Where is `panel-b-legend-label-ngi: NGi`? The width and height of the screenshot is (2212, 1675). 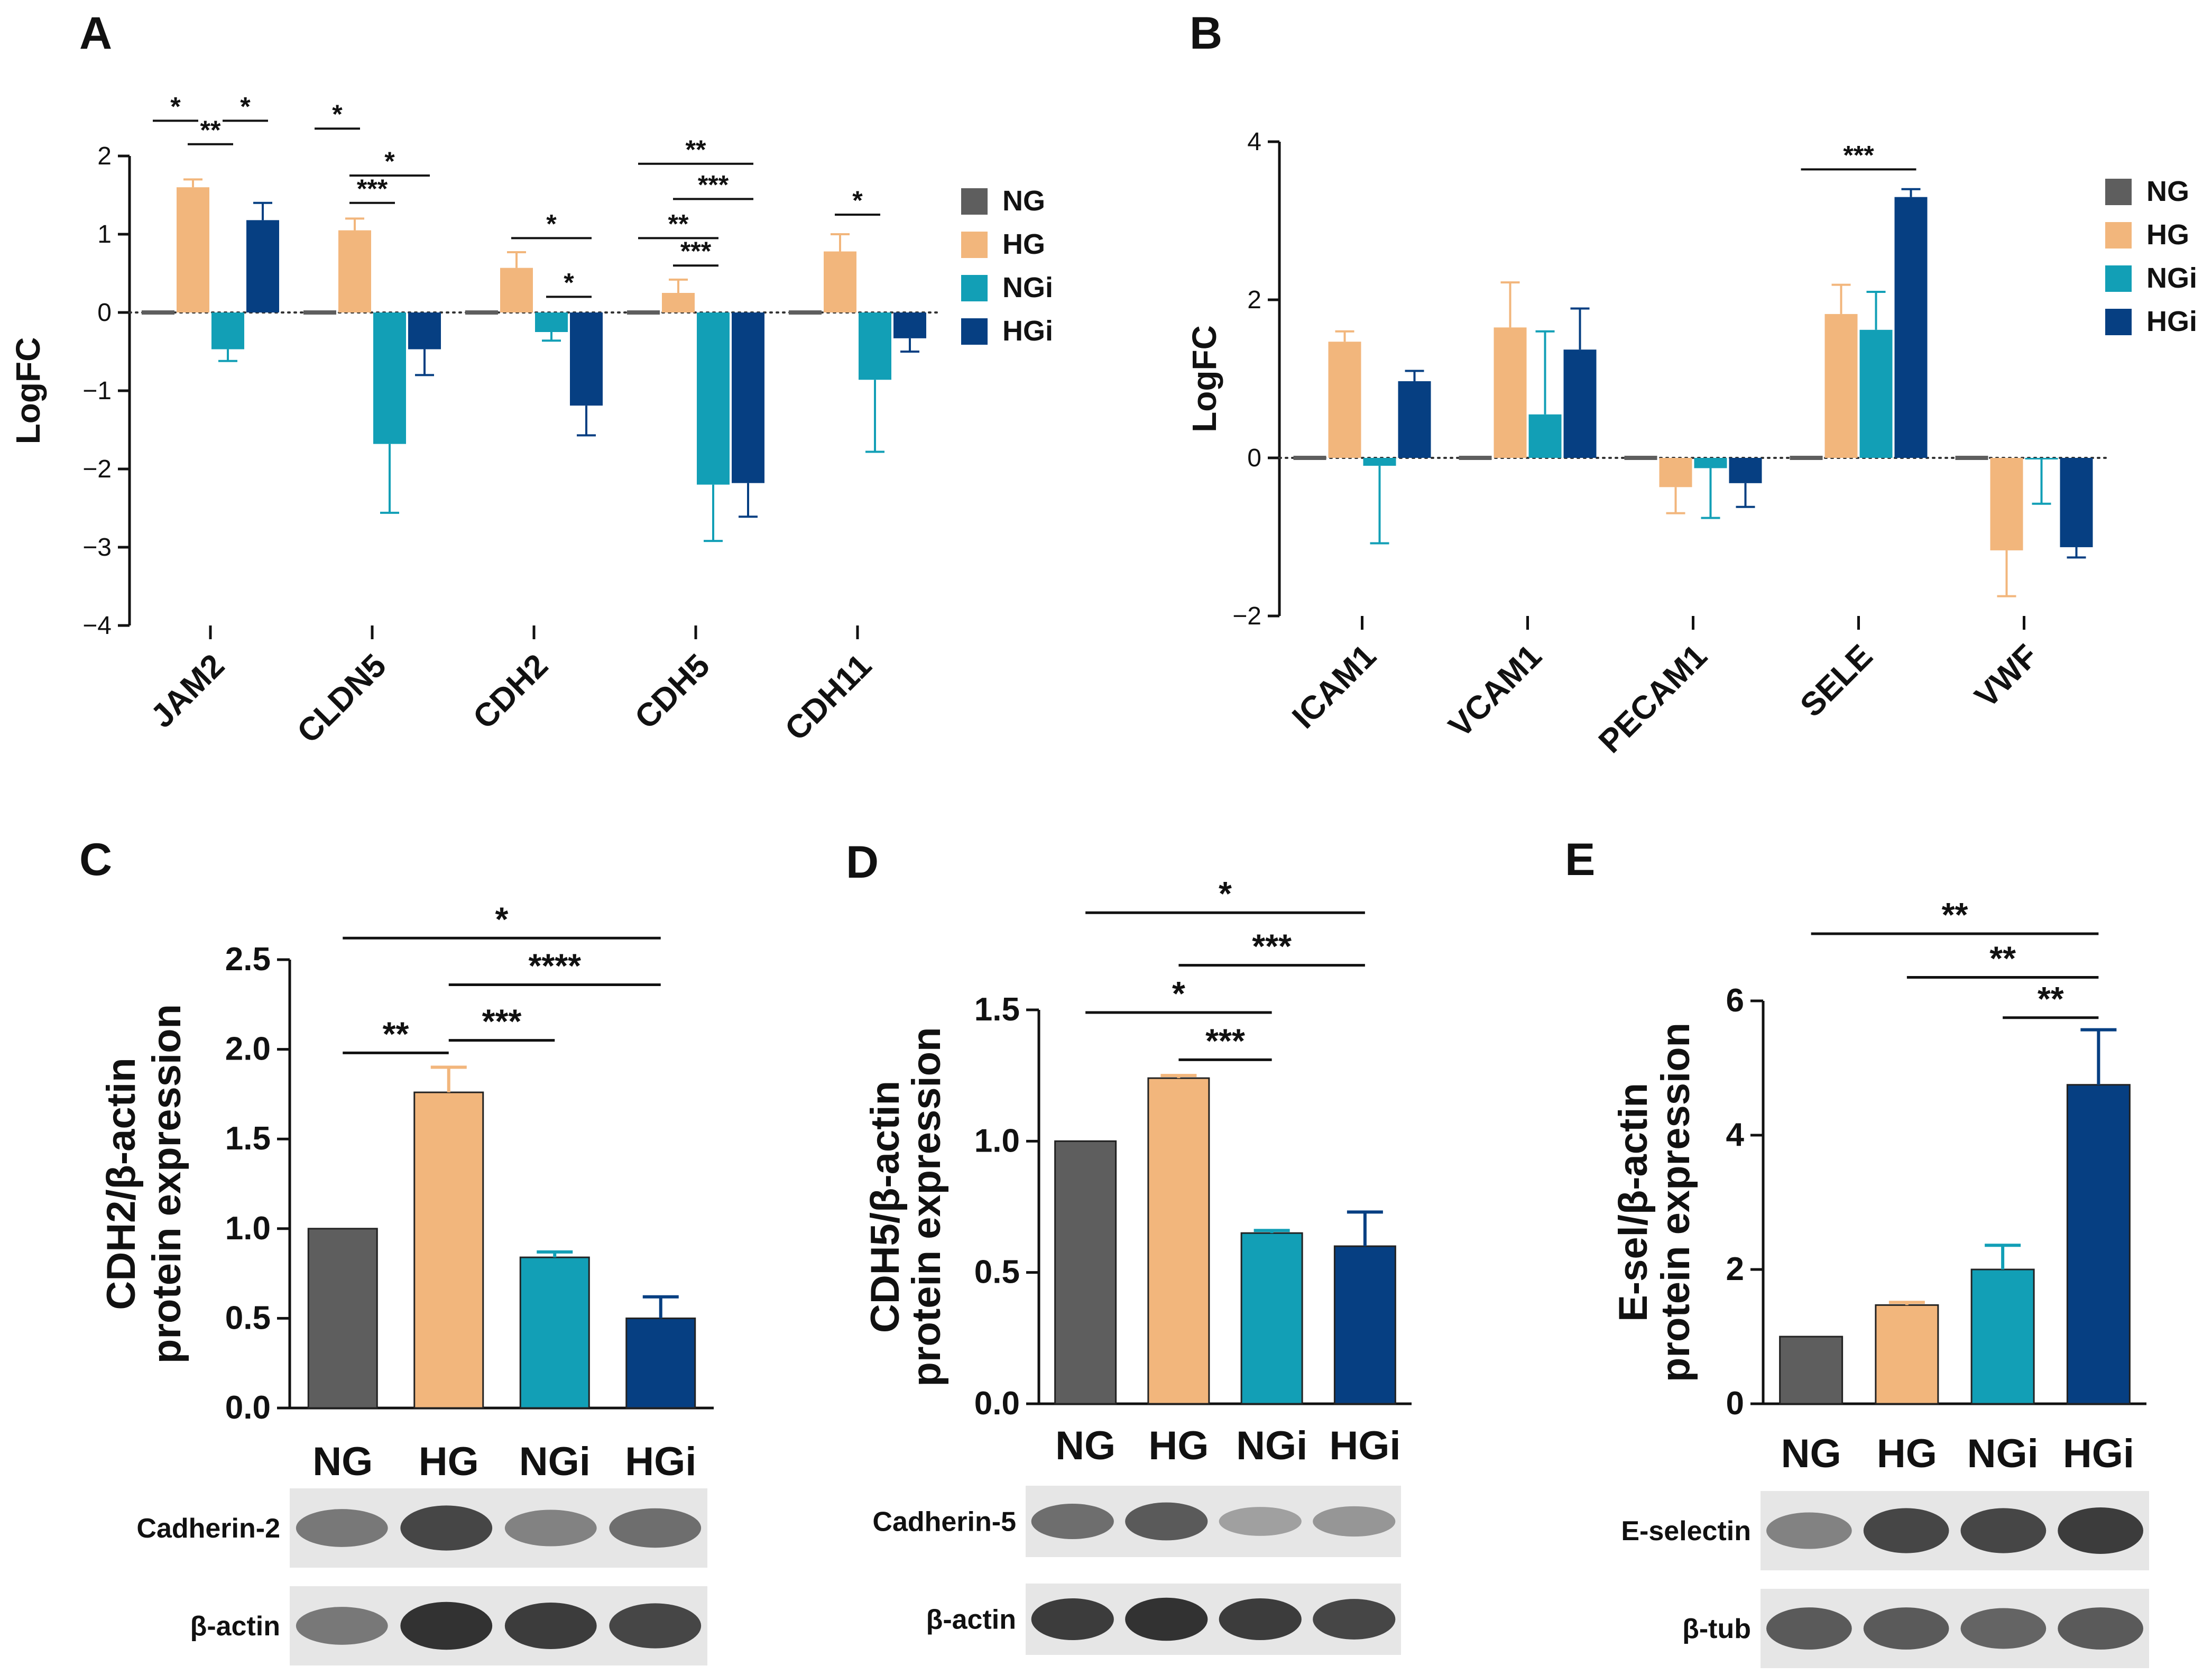
panel-b-legend-label-ngi: NGi is located at coordinates (2171, 278).